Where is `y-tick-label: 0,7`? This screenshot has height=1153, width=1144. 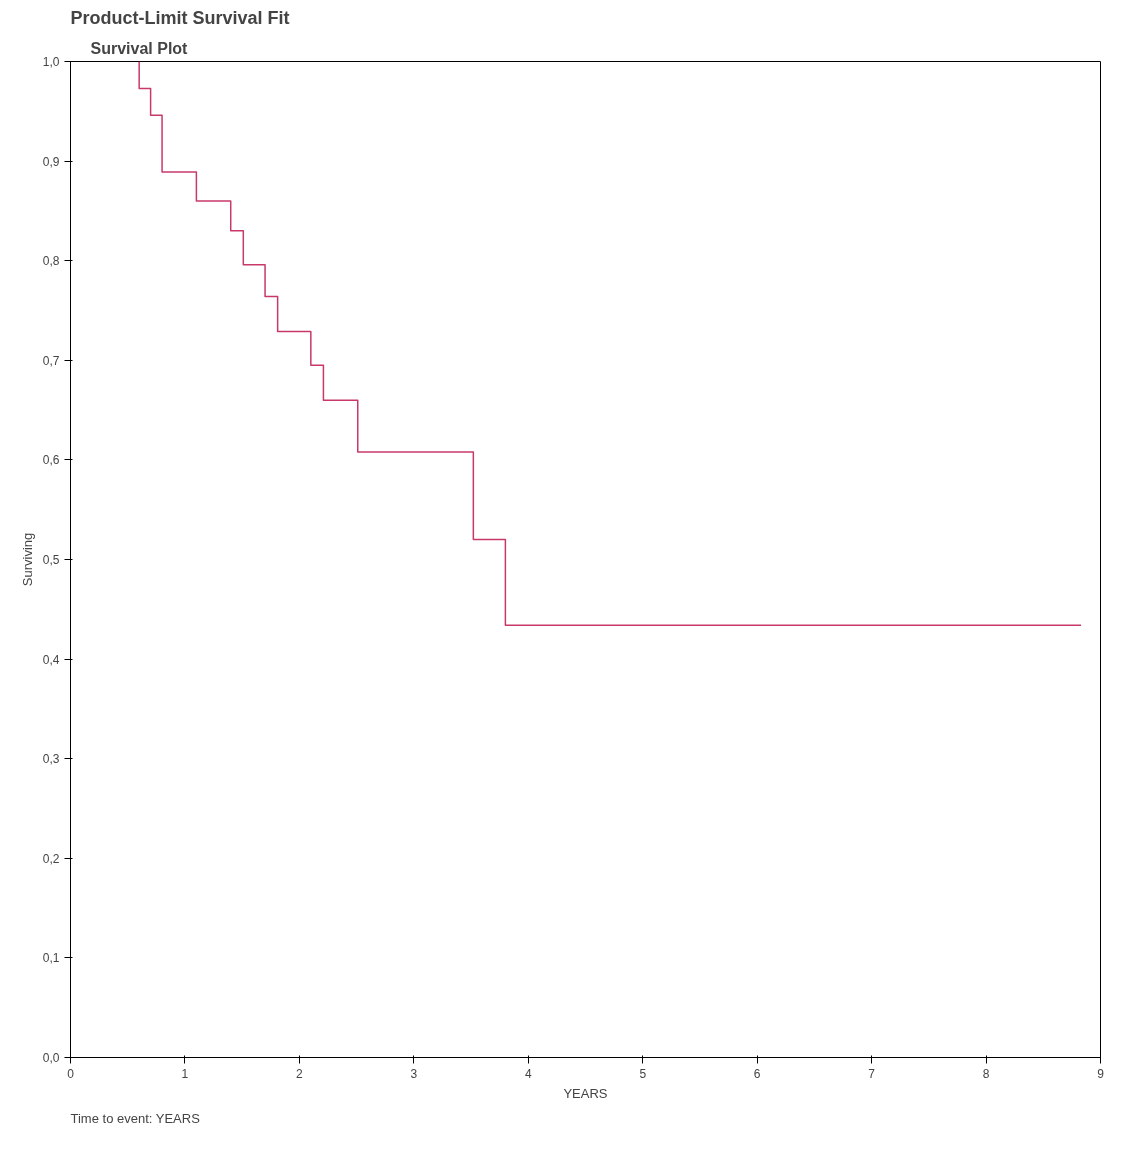
y-tick-label: 0,7 is located at coordinates (51, 360).